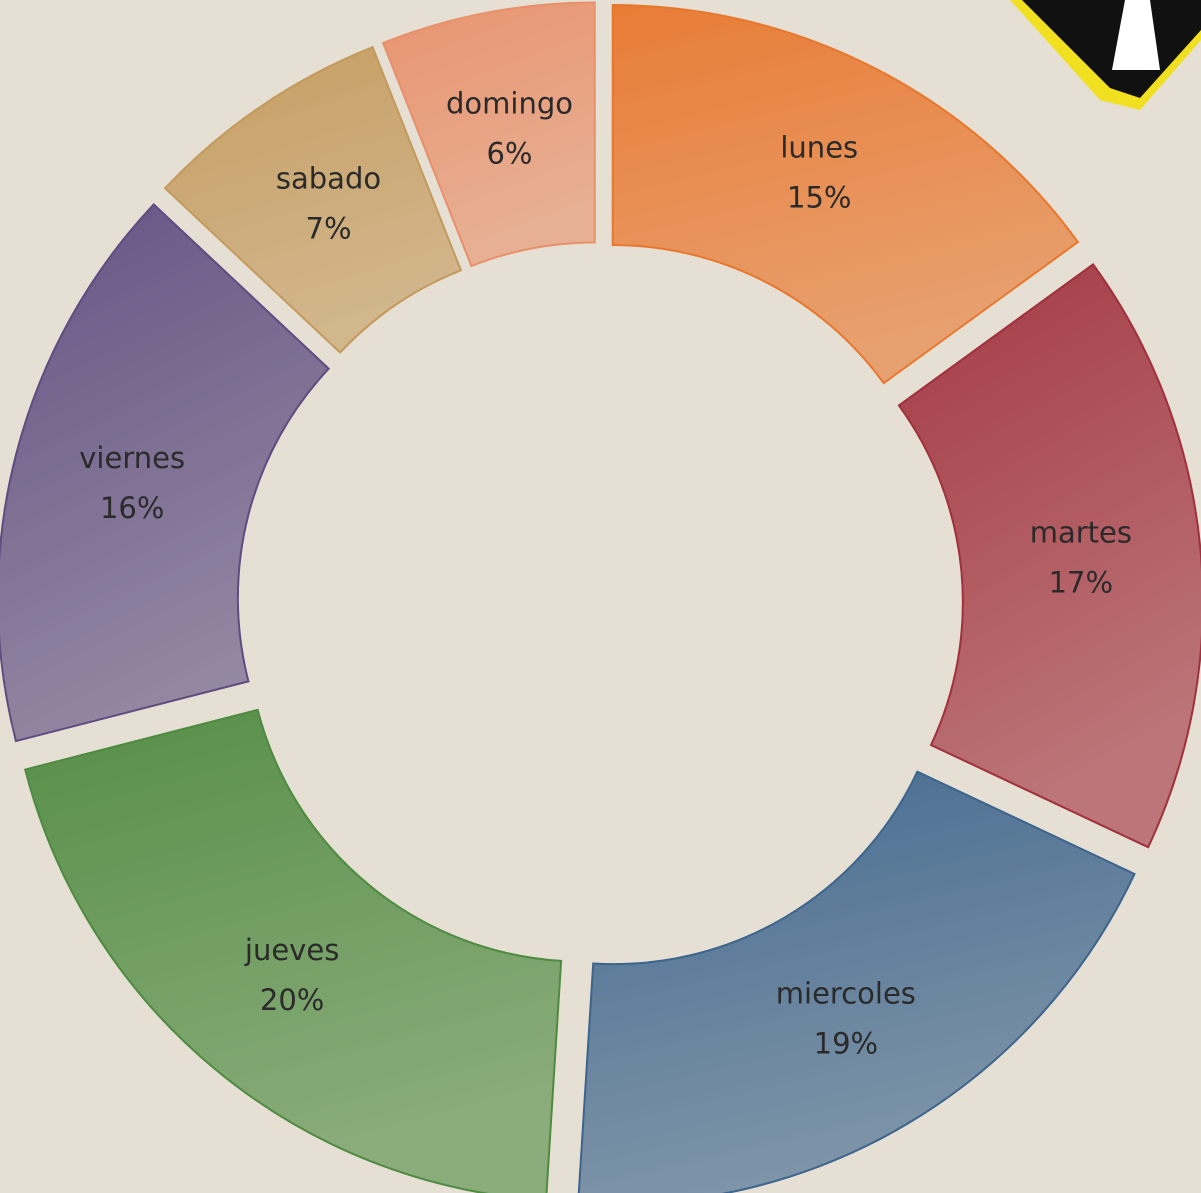  I want to click on value-label: 17%, so click(1081, 583).